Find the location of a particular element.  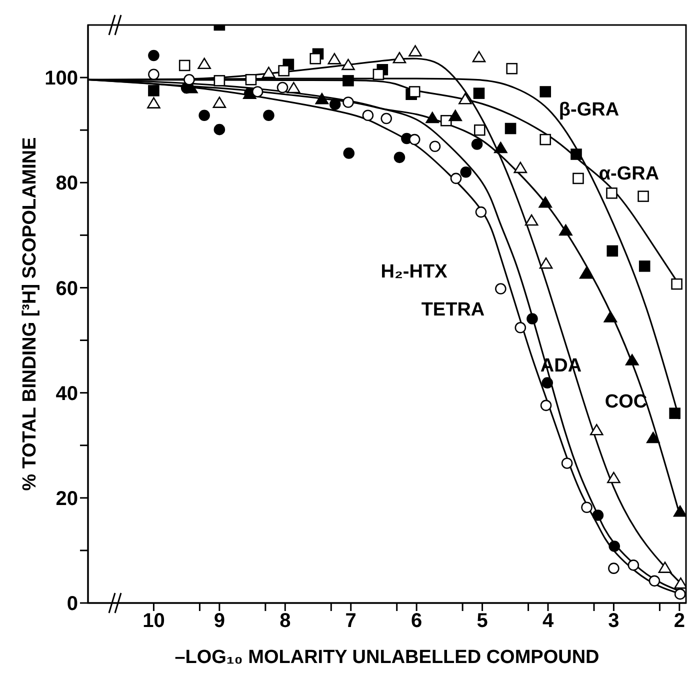

annotation: β-GRA is located at coordinates (589, 110).